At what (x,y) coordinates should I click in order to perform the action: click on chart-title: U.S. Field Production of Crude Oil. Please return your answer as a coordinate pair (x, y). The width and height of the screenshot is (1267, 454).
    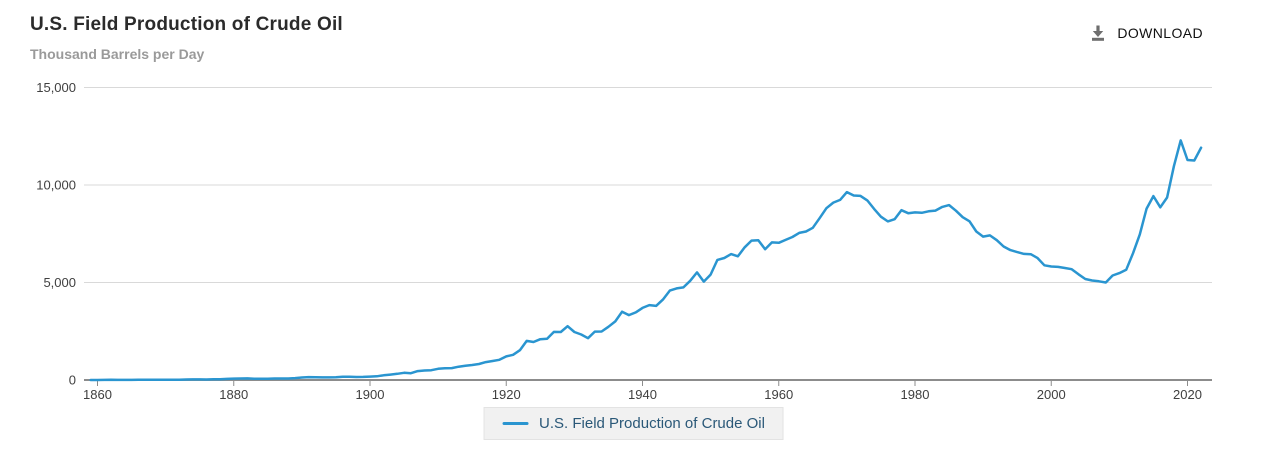
    Looking at the image, I should click on (186, 24).